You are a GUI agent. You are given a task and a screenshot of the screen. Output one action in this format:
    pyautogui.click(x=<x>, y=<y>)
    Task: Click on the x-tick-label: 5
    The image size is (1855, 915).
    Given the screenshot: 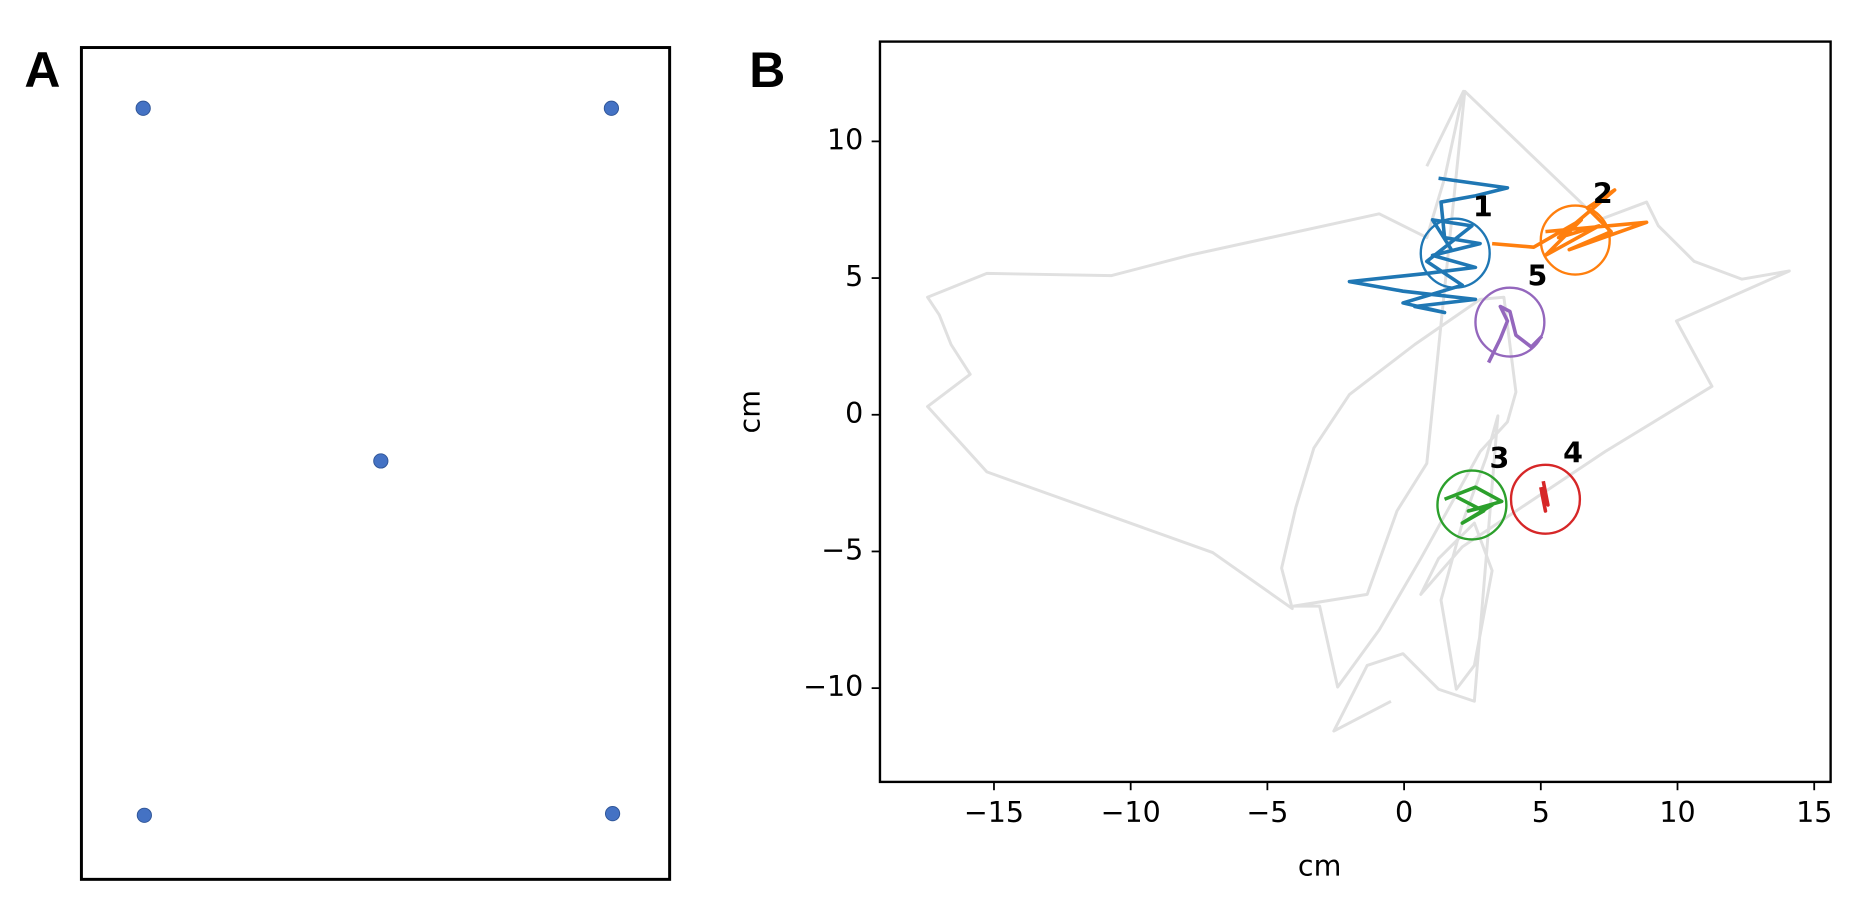 What is the action you would take?
    pyautogui.click(x=1541, y=812)
    